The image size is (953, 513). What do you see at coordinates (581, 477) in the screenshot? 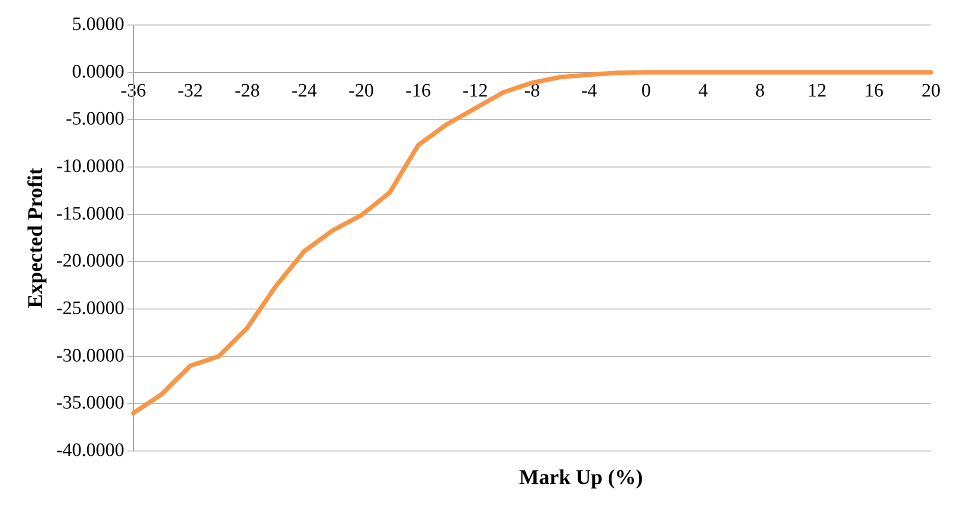
I see `x-axis-title: Mark Up (%)` at bounding box center [581, 477].